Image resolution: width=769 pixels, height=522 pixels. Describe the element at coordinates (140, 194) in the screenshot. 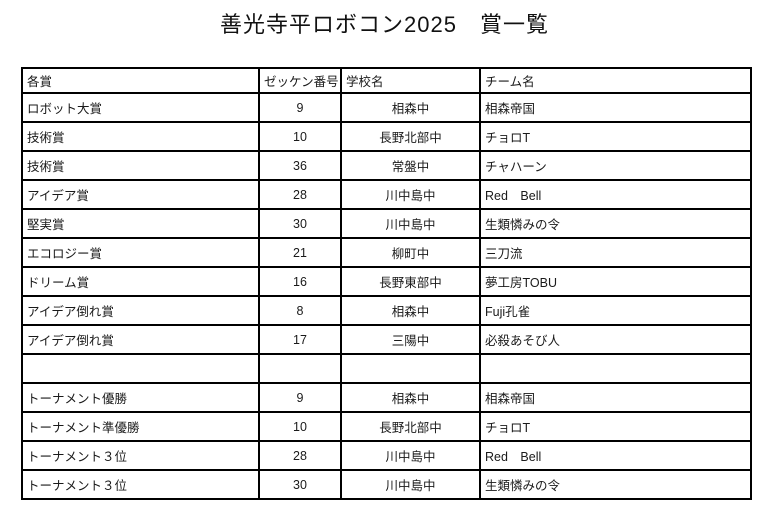

I see `award-cell: アイデア賞` at that location.